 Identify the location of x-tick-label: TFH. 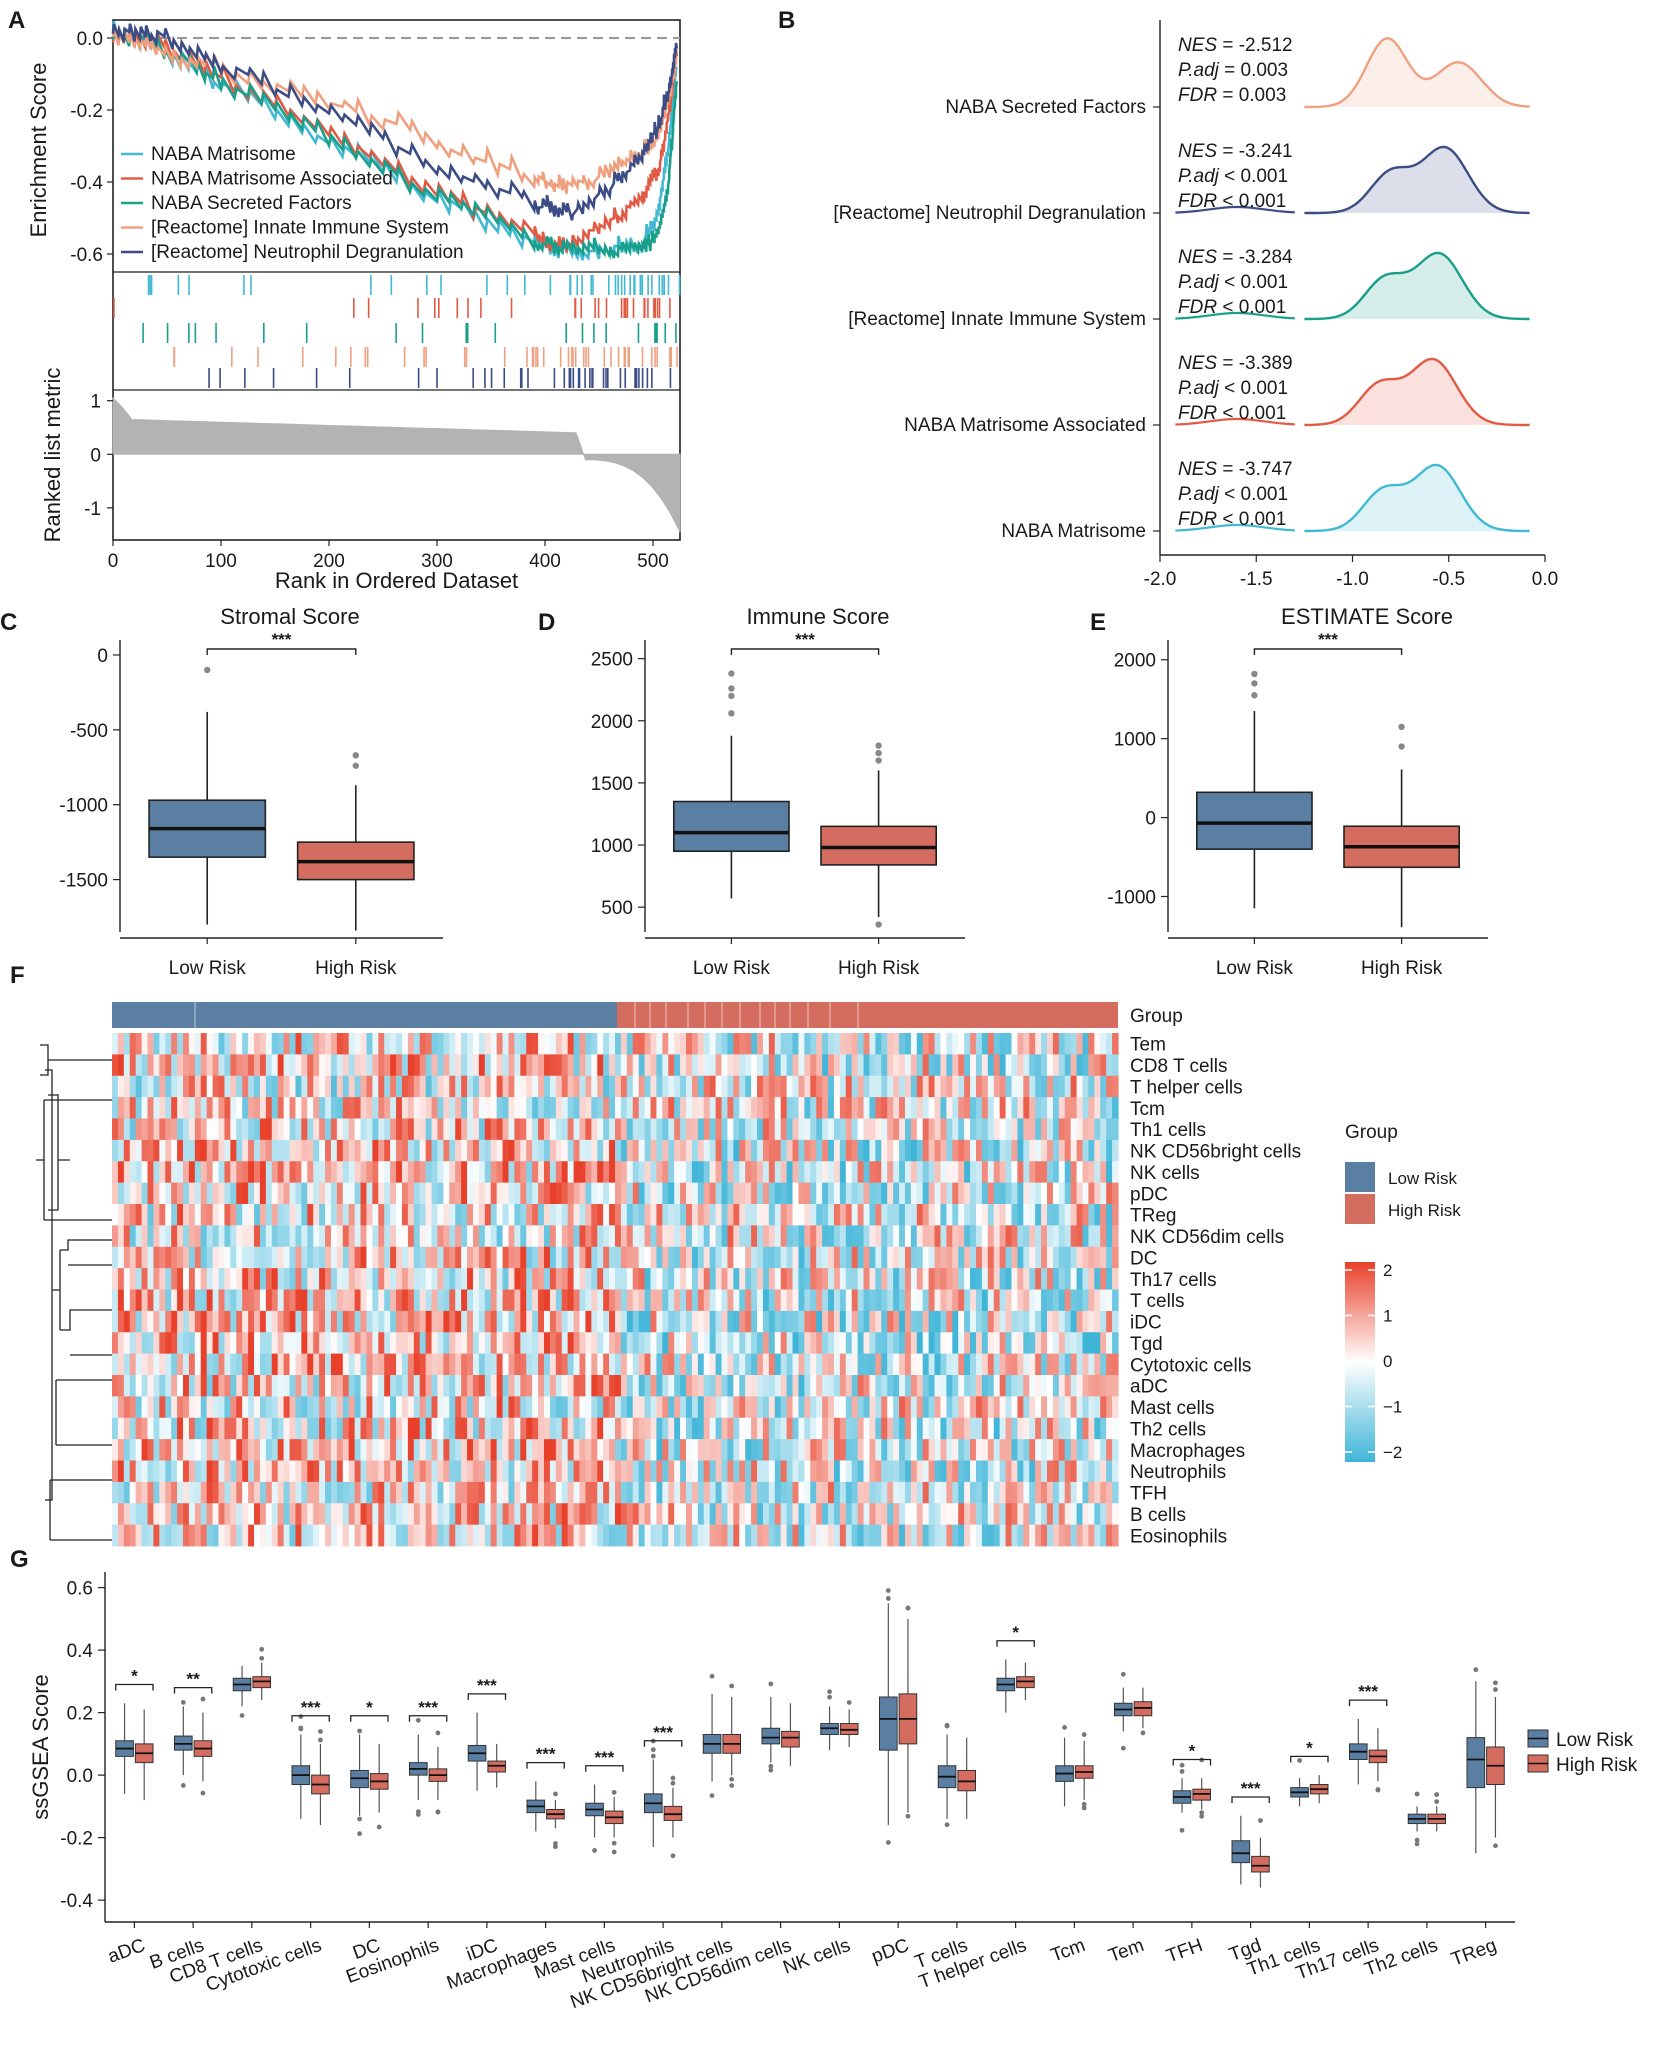
(1185, 1951).